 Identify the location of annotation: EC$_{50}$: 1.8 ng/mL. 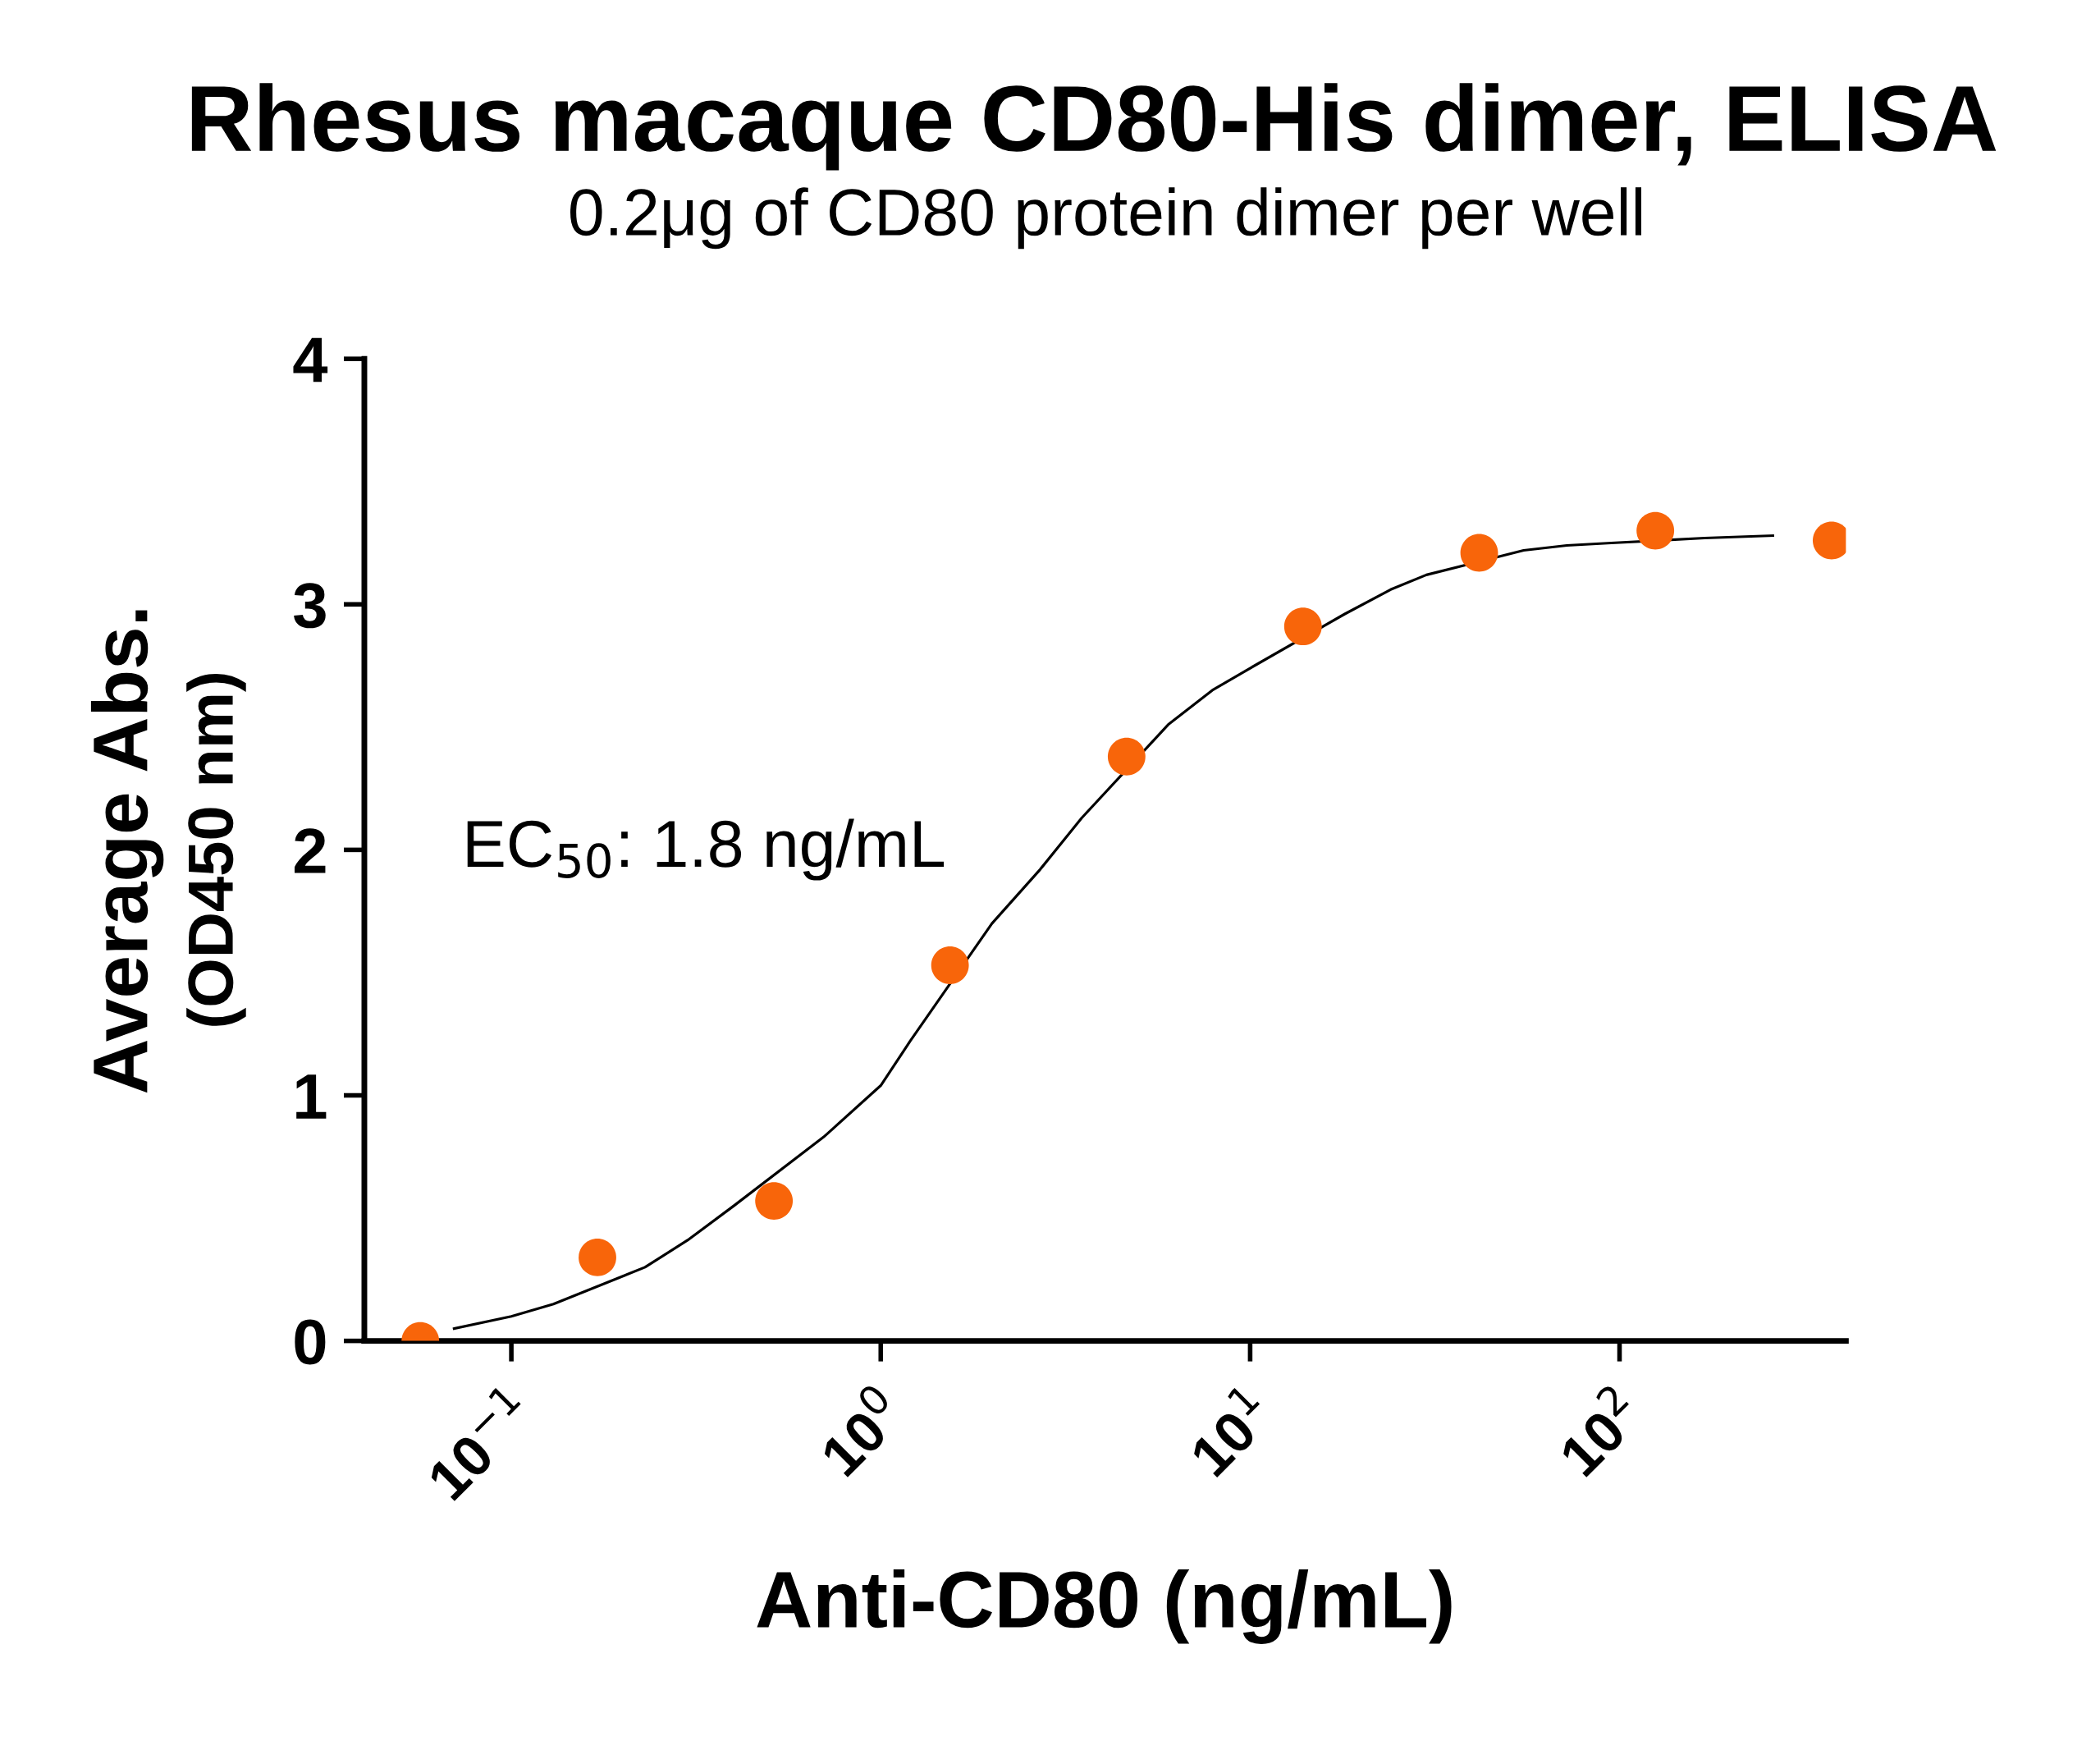
(706, 849).